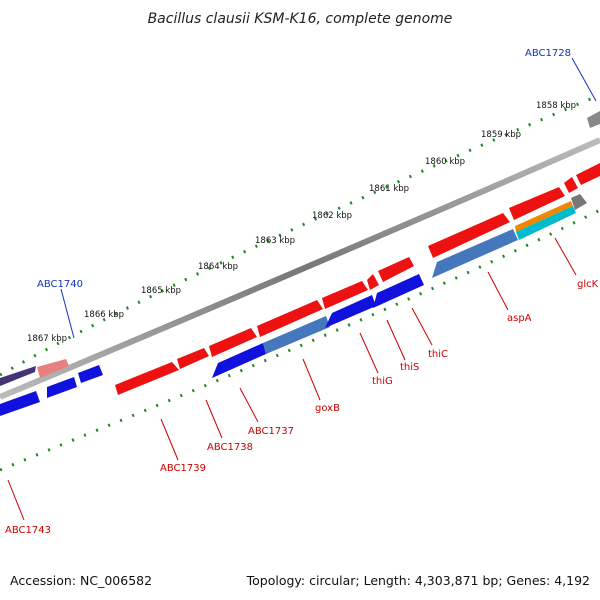 The width and height of the screenshot is (600, 600). Describe the element at coordinates (327, 408) in the screenshot. I see `gene-label-goxb: goxB` at that location.